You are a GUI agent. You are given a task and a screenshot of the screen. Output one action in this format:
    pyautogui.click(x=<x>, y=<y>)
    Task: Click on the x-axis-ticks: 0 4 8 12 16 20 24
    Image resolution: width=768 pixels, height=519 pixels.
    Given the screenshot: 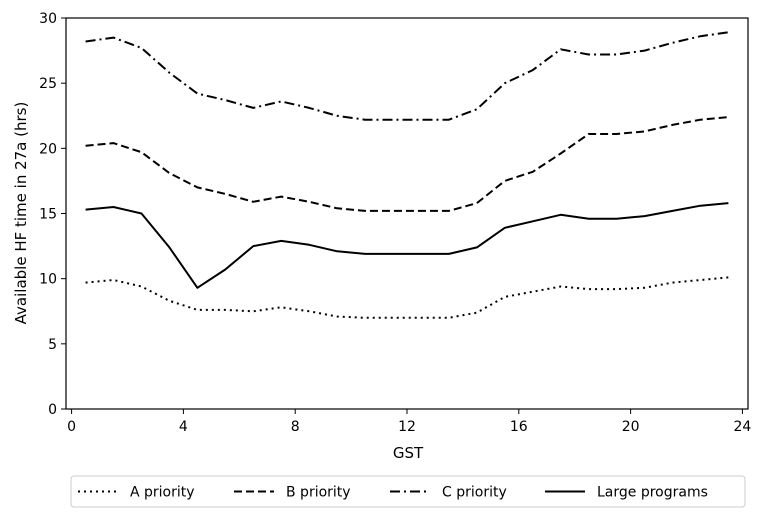 What is the action you would take?
    pyautogui.click(x=409, y=422)
    